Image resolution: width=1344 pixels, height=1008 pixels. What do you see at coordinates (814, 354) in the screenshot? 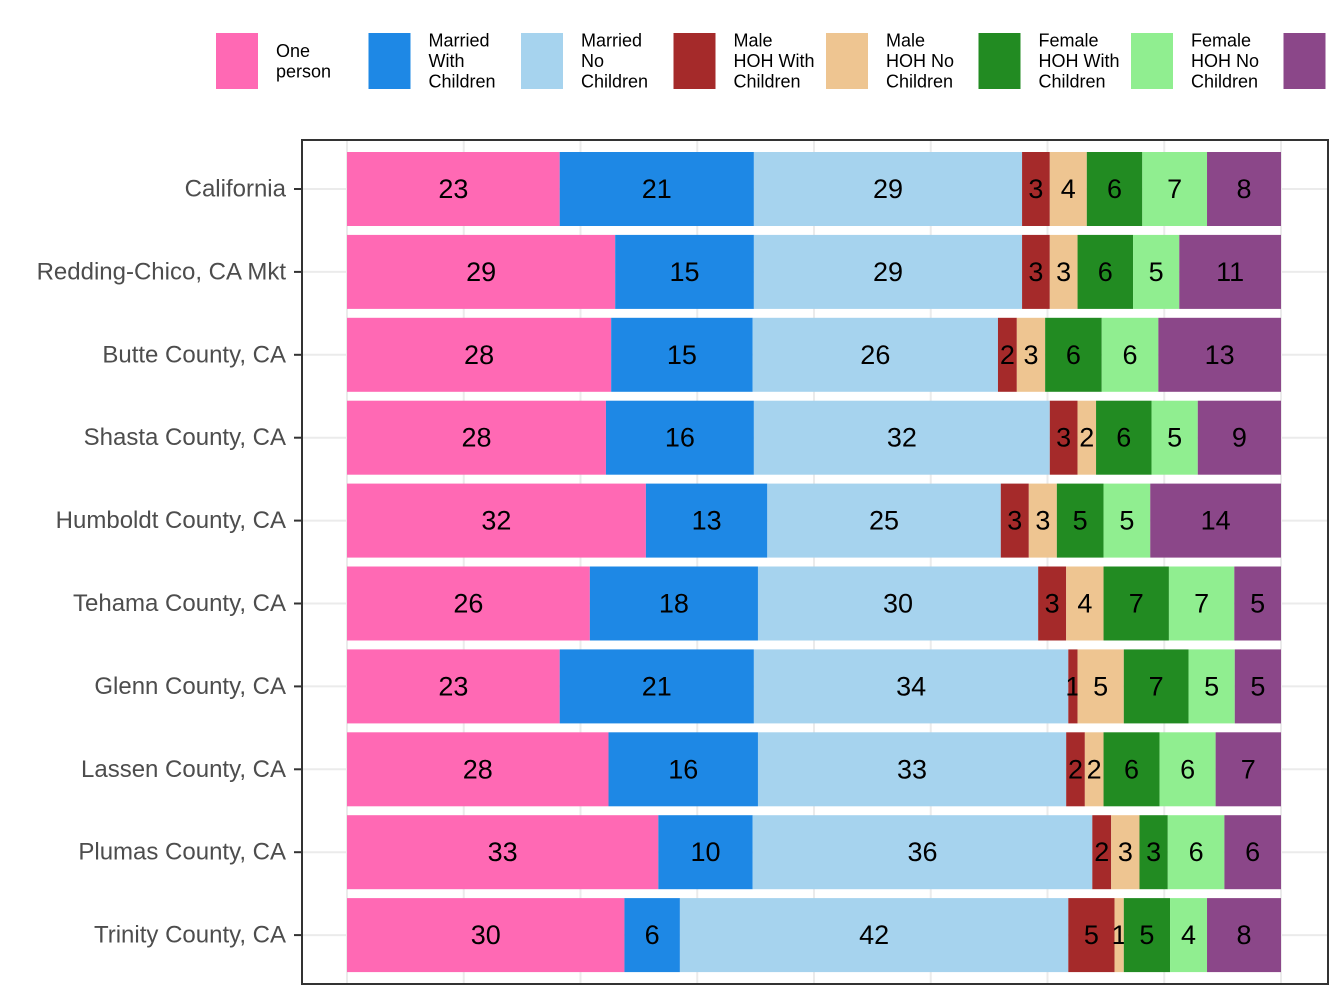
I see `bar-row-butte-county-ca: 28 15 26 2 3 6 6 13` at bounding box center [814, 354].